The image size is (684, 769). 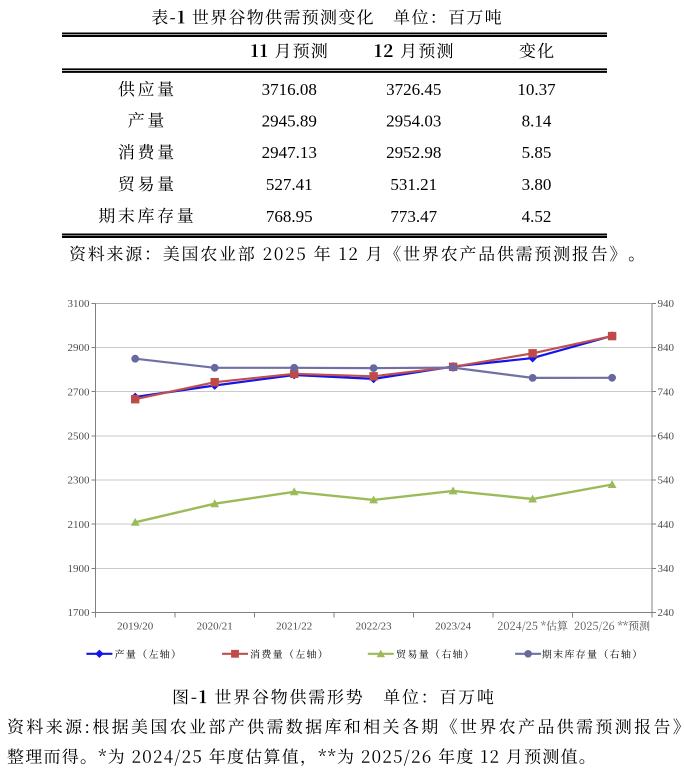 I want to click on svg-text: 2947.13, so click(x=289, y=152).